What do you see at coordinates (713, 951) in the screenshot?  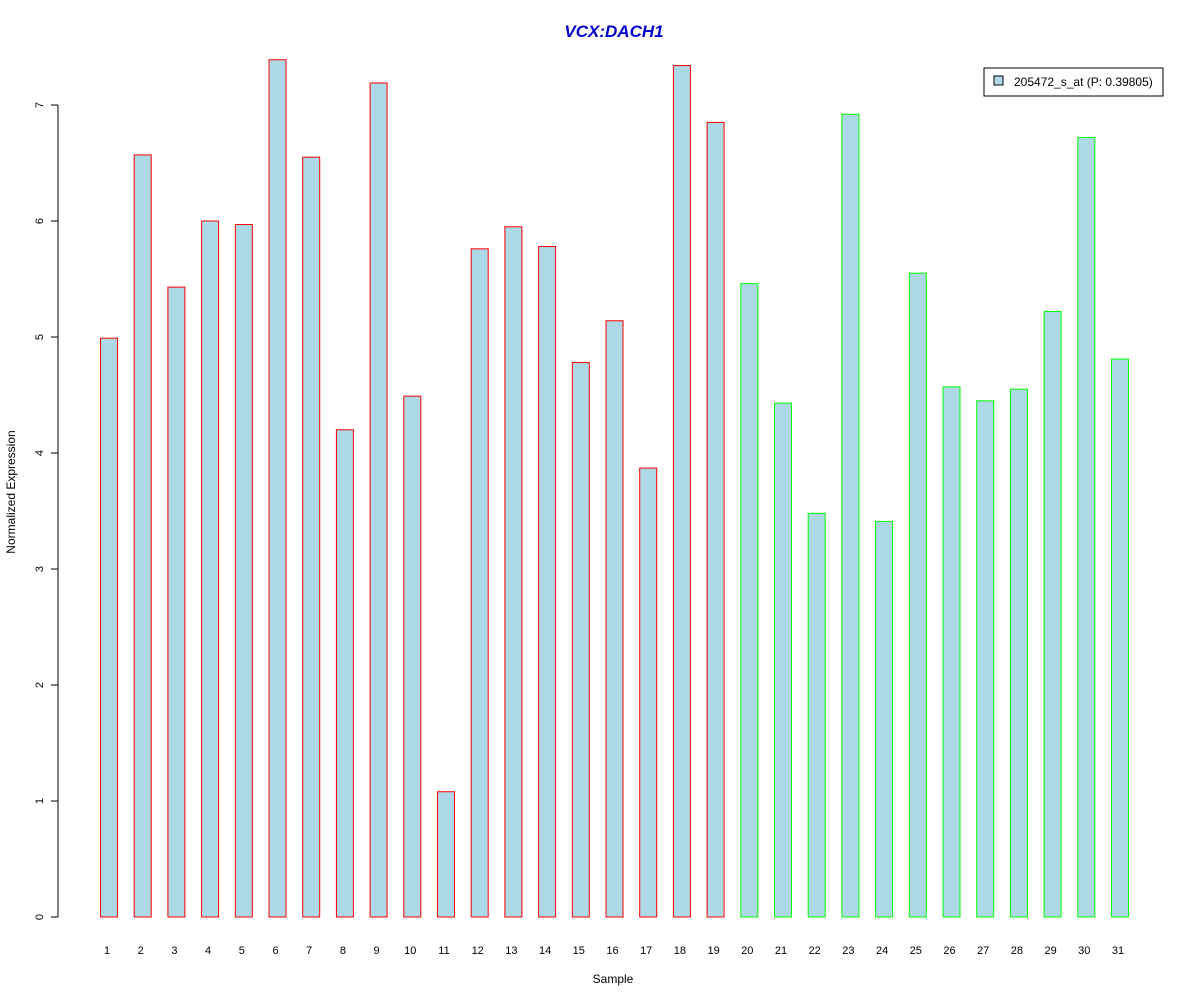 I see `x-tick-label: 19` at bounding box center [713, 951].